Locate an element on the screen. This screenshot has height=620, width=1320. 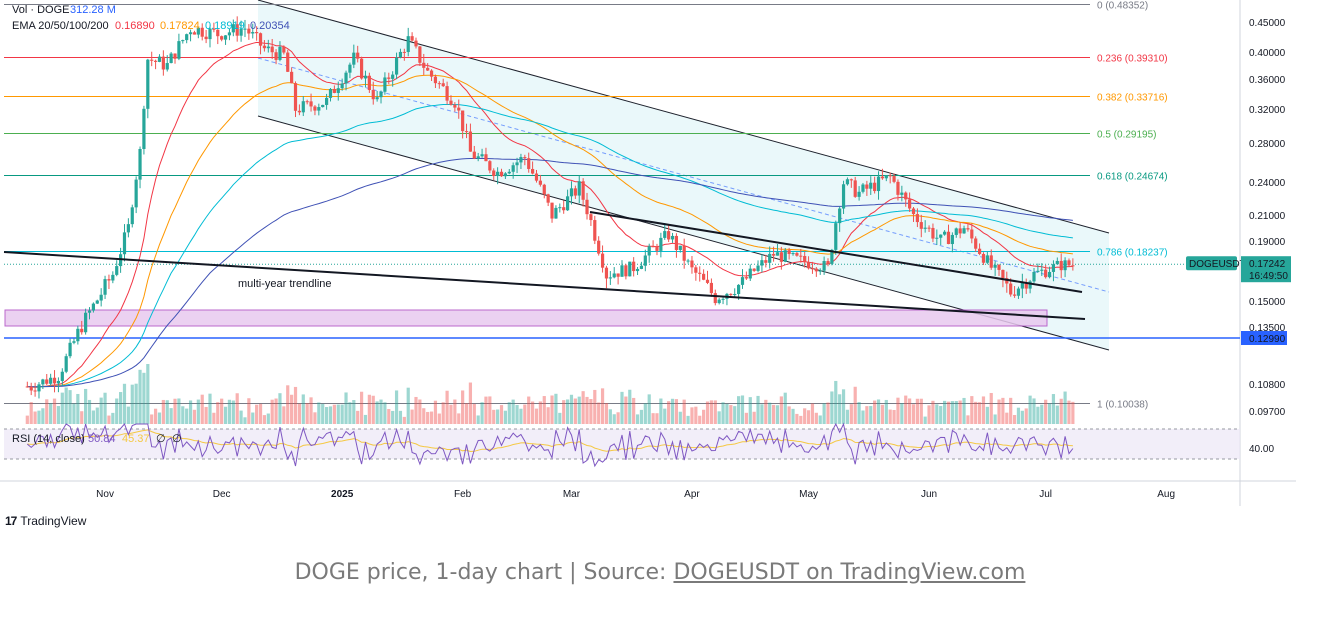
fib-label-2: 0.382 (0.33716) is located at coordinates (1132, 98).